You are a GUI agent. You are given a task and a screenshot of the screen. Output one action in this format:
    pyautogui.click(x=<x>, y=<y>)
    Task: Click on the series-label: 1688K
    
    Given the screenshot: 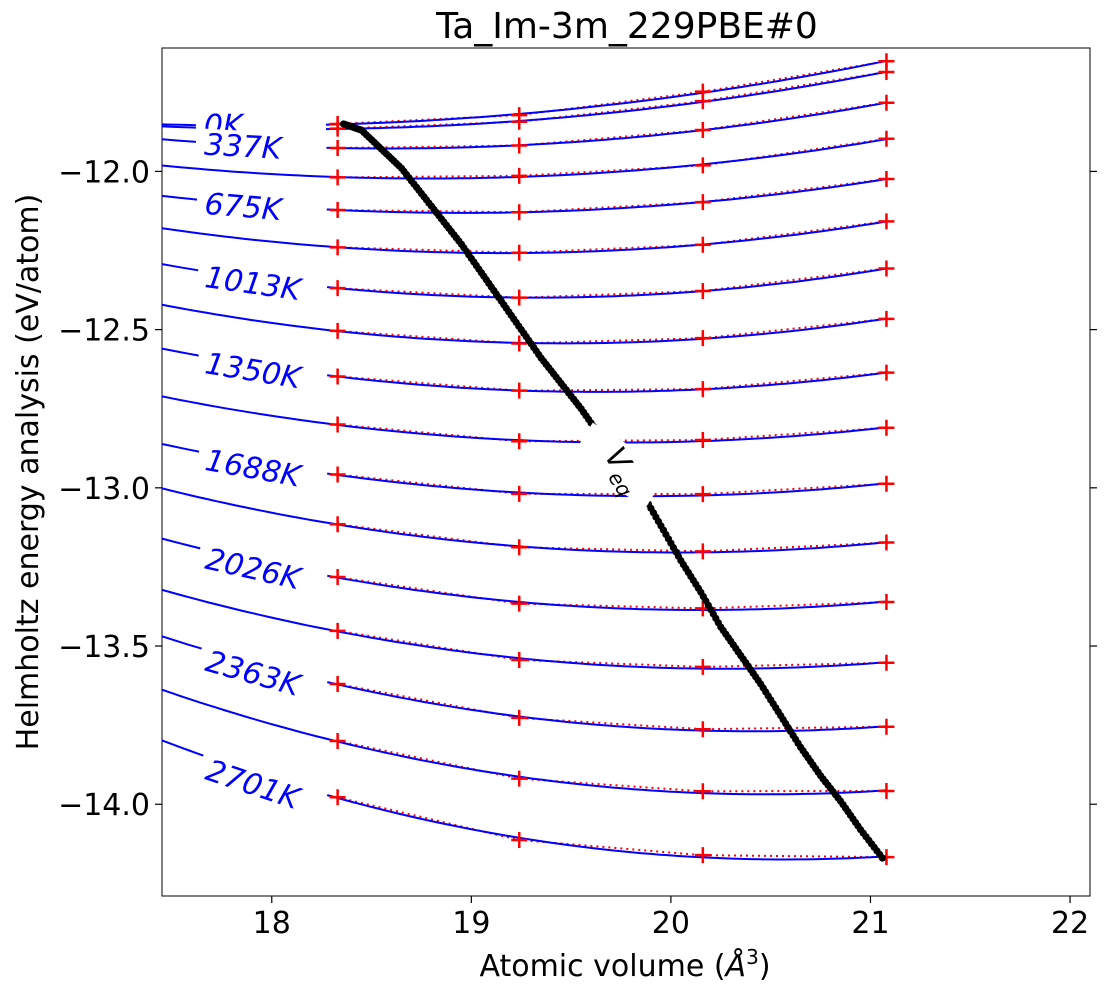 What is the action you would take?
    pyautogui.click(x=253, y=469)
    